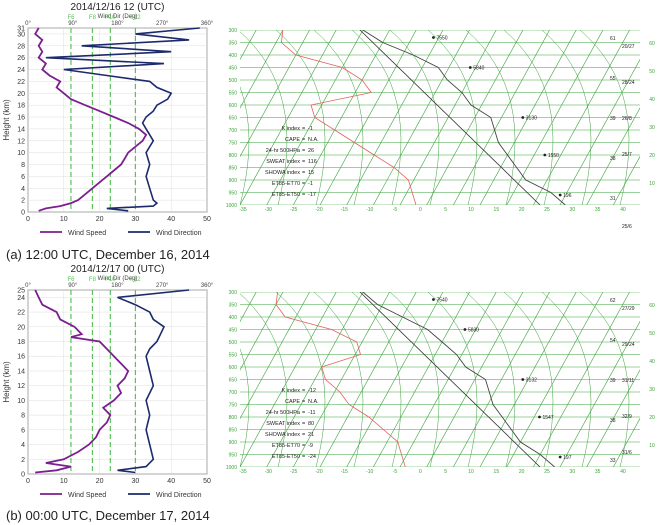 Image resolution: width=662 pixels, height=525 pixels. What do you see at coordinates (547, 472) in the screenshot?
I see `temperature-tick-label: 25` at bounding box center [547, 472].